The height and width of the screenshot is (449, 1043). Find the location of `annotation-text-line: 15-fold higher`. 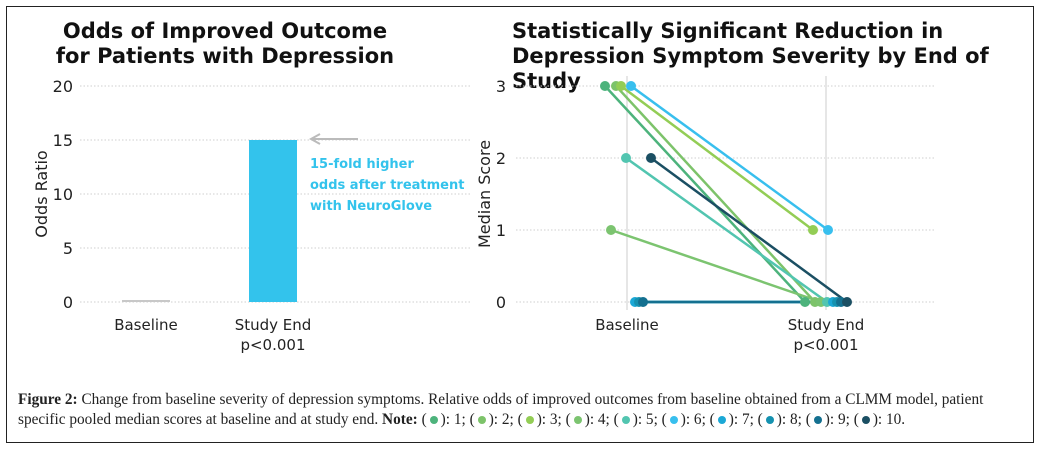

annotation-text-line: 15-fold higher is located at coordinates (362, 164).